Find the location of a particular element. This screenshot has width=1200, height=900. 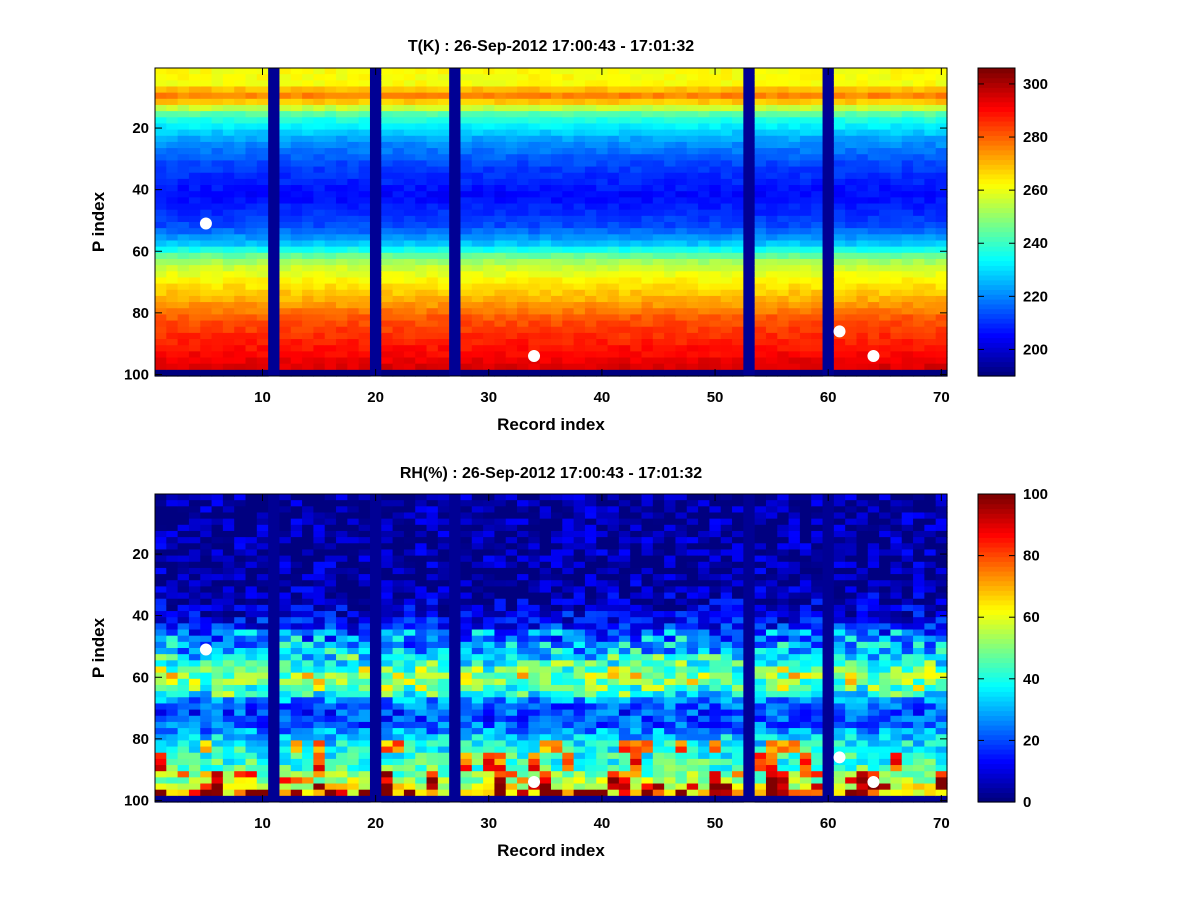

colorbar-swatch is located at coordinates (996, 205).